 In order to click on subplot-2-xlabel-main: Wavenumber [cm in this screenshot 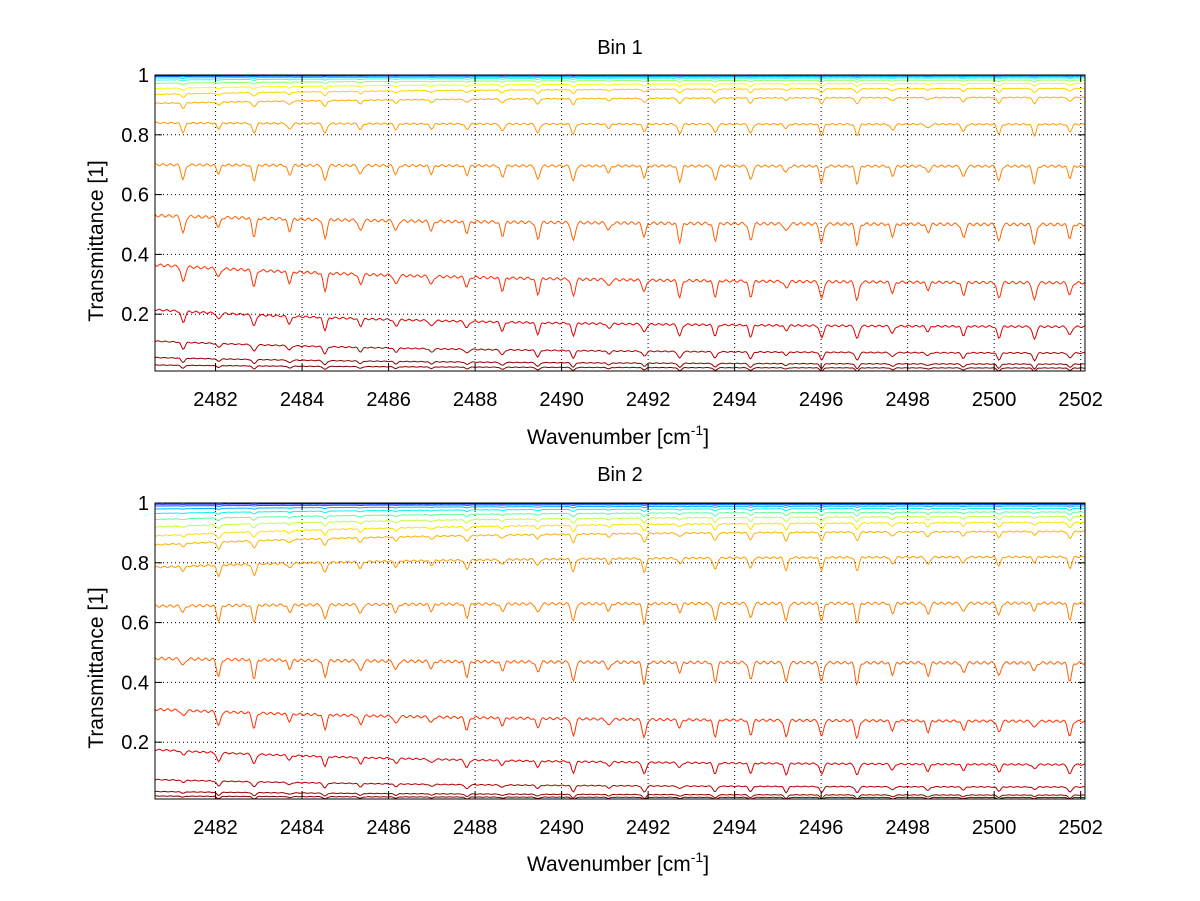, I will do `click(609, 864)`.